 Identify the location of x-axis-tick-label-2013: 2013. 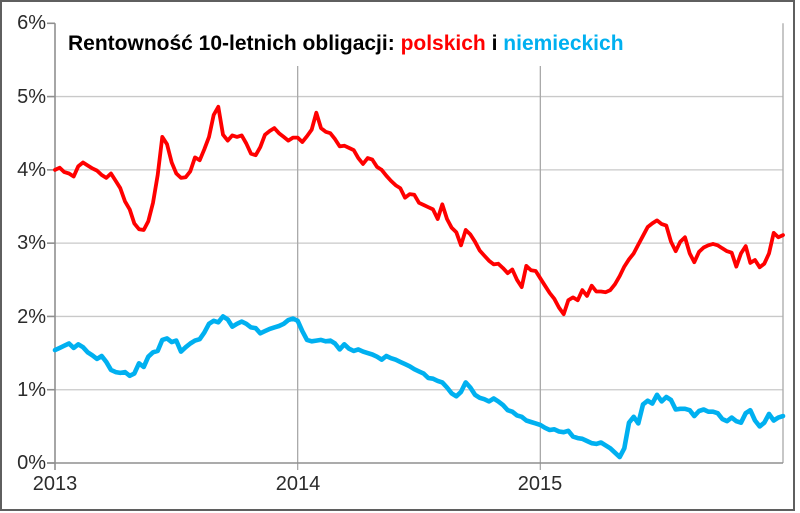
(55, 484).